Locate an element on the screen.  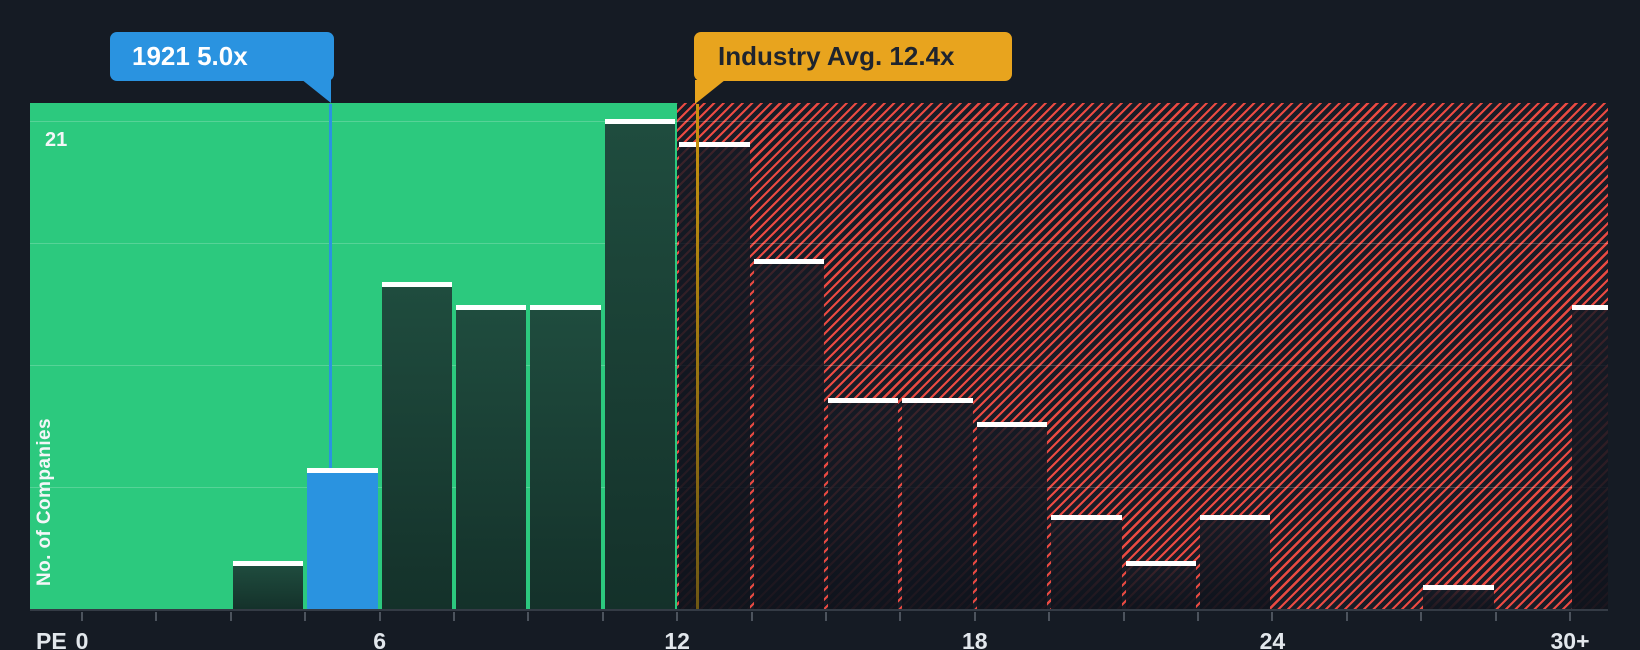
x-axis-prefix-label: PE is located at coordinates (51, 639).